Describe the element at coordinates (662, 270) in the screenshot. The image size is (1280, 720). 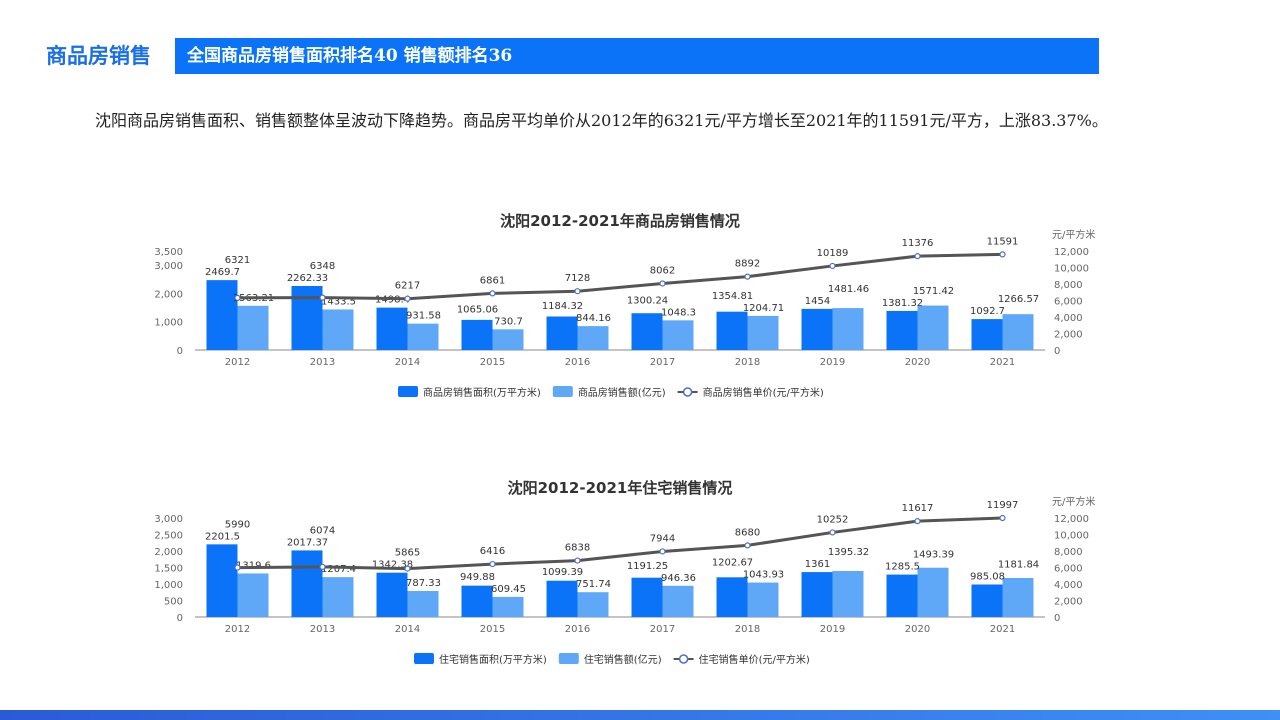
I see `data-label-price: 8062` at that location.